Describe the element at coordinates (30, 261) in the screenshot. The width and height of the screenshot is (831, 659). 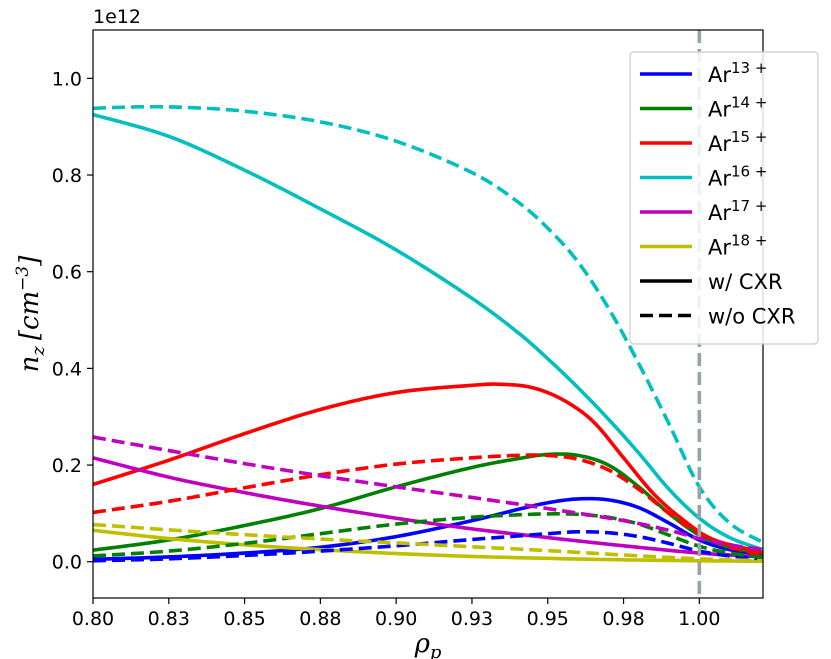
I see `y-axis-label-close: ]` at that location.